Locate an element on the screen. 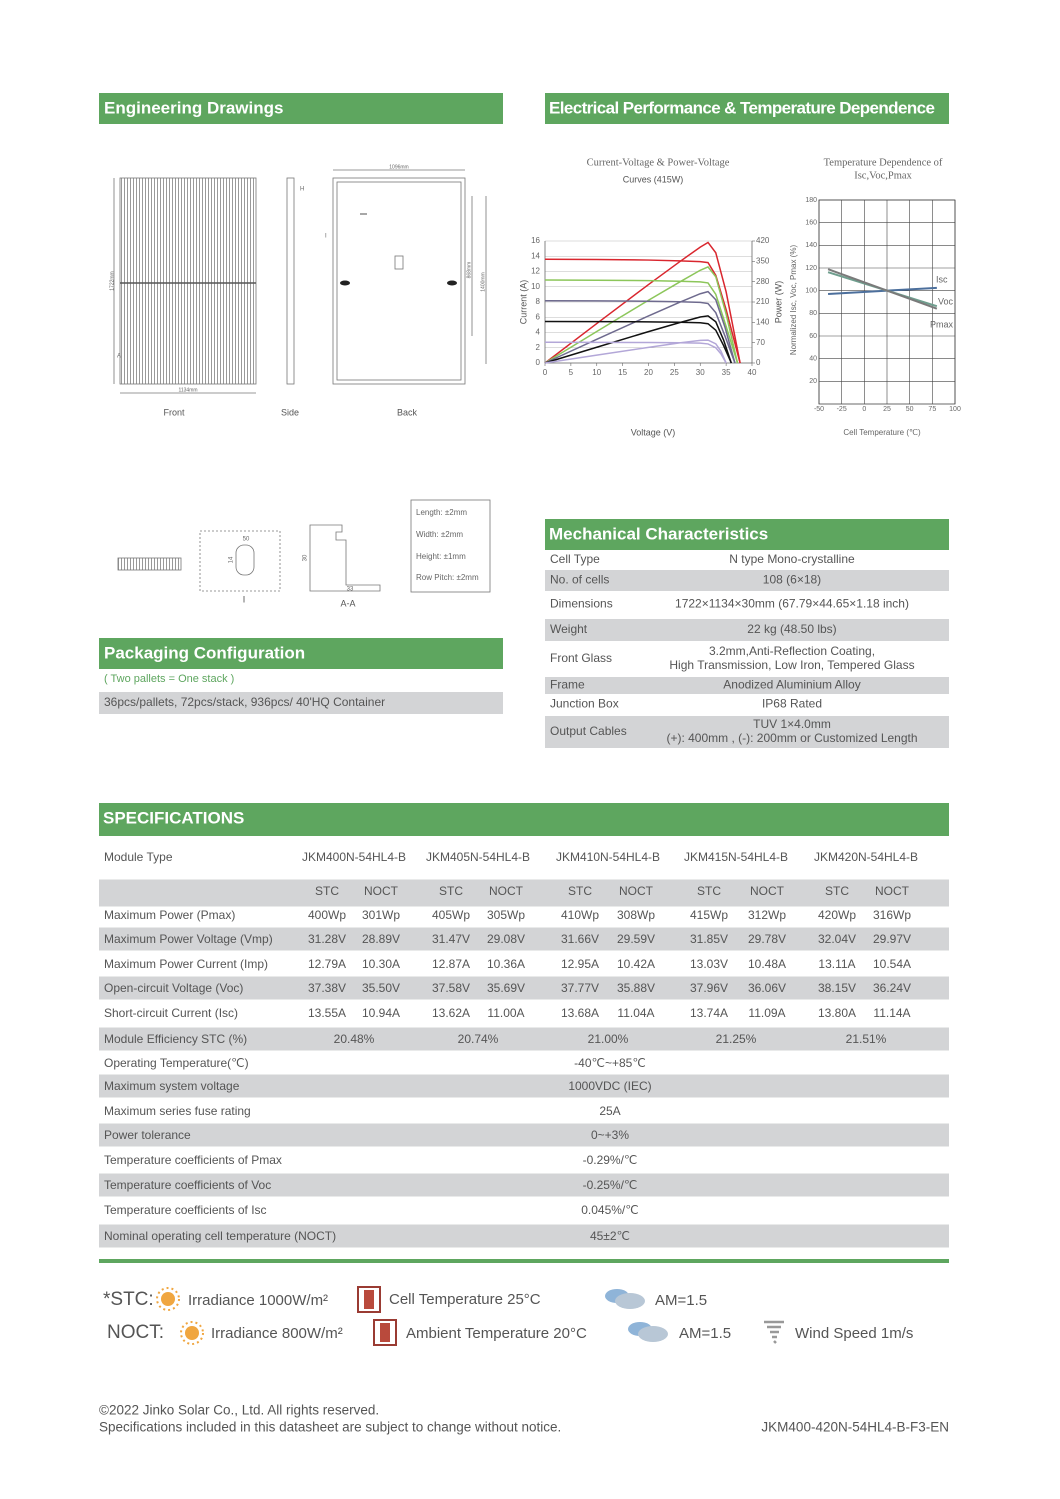 Image resolution: width=1060 pixels, height=1499 pixels. row-value: 12.87A is located at coordinates (451, 964).